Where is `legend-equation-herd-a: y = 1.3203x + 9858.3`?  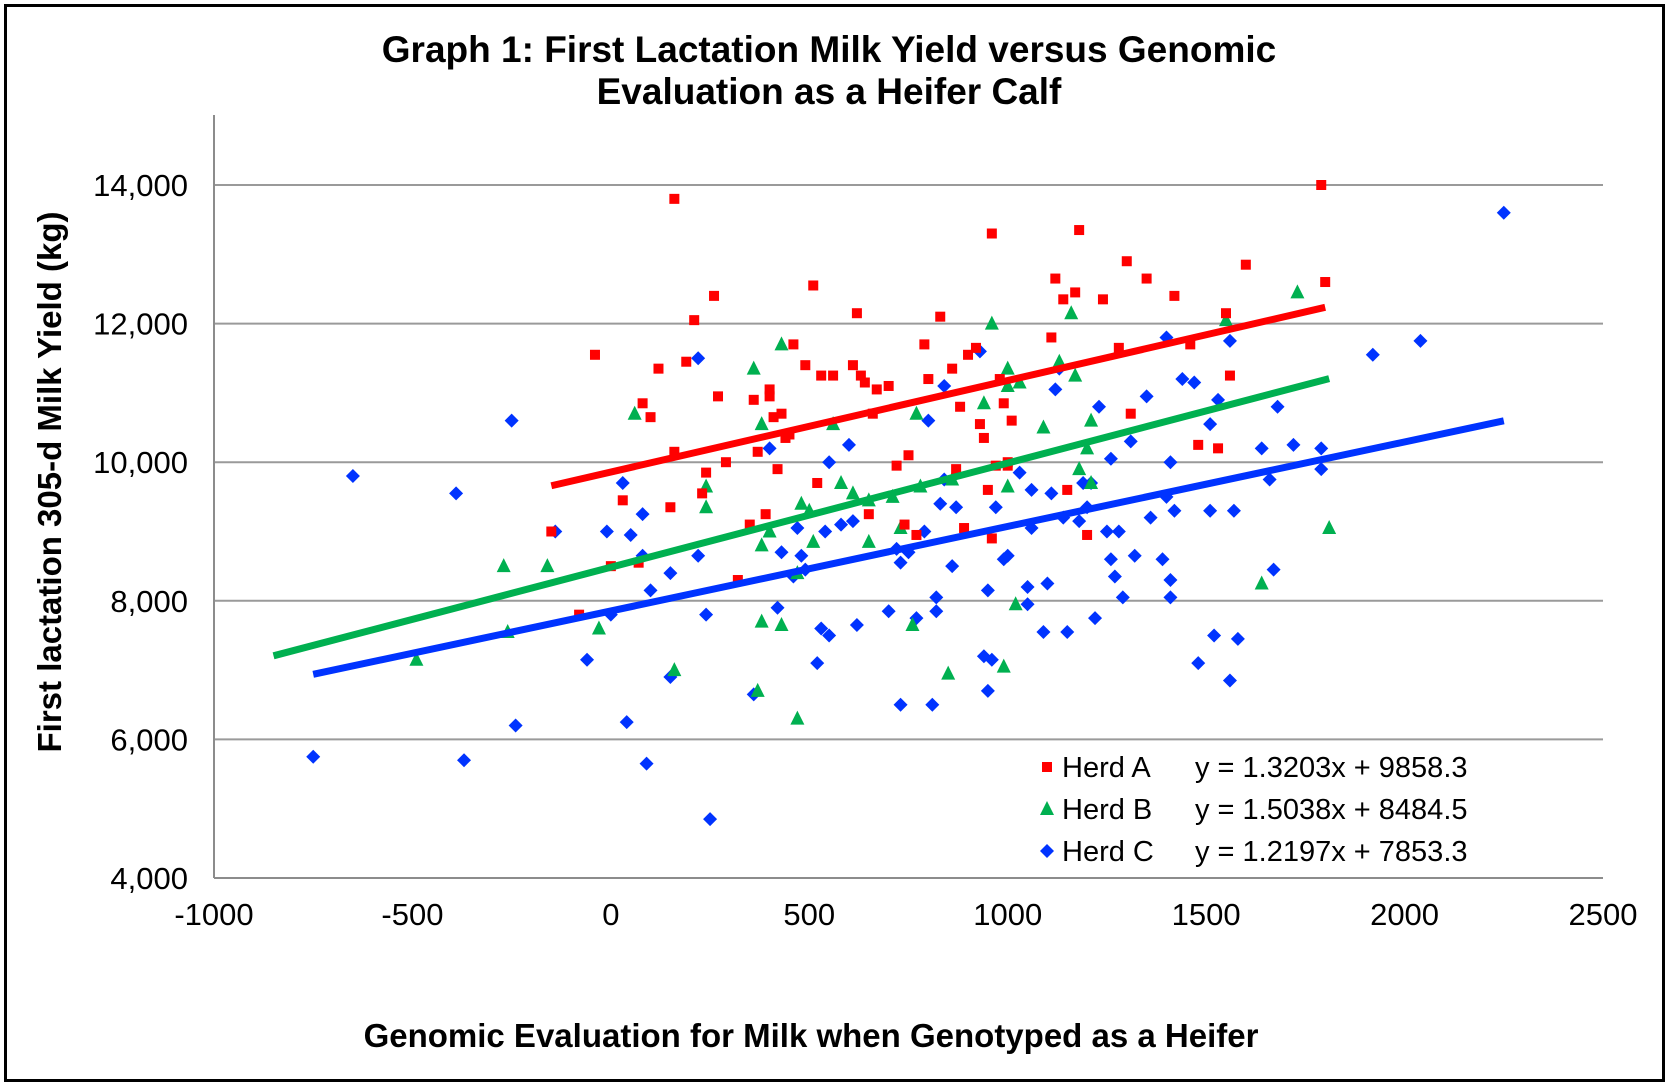 legend-equation-herd-a: y = 1.3203x + 9858.3 is located at coordinates (1331, 768).